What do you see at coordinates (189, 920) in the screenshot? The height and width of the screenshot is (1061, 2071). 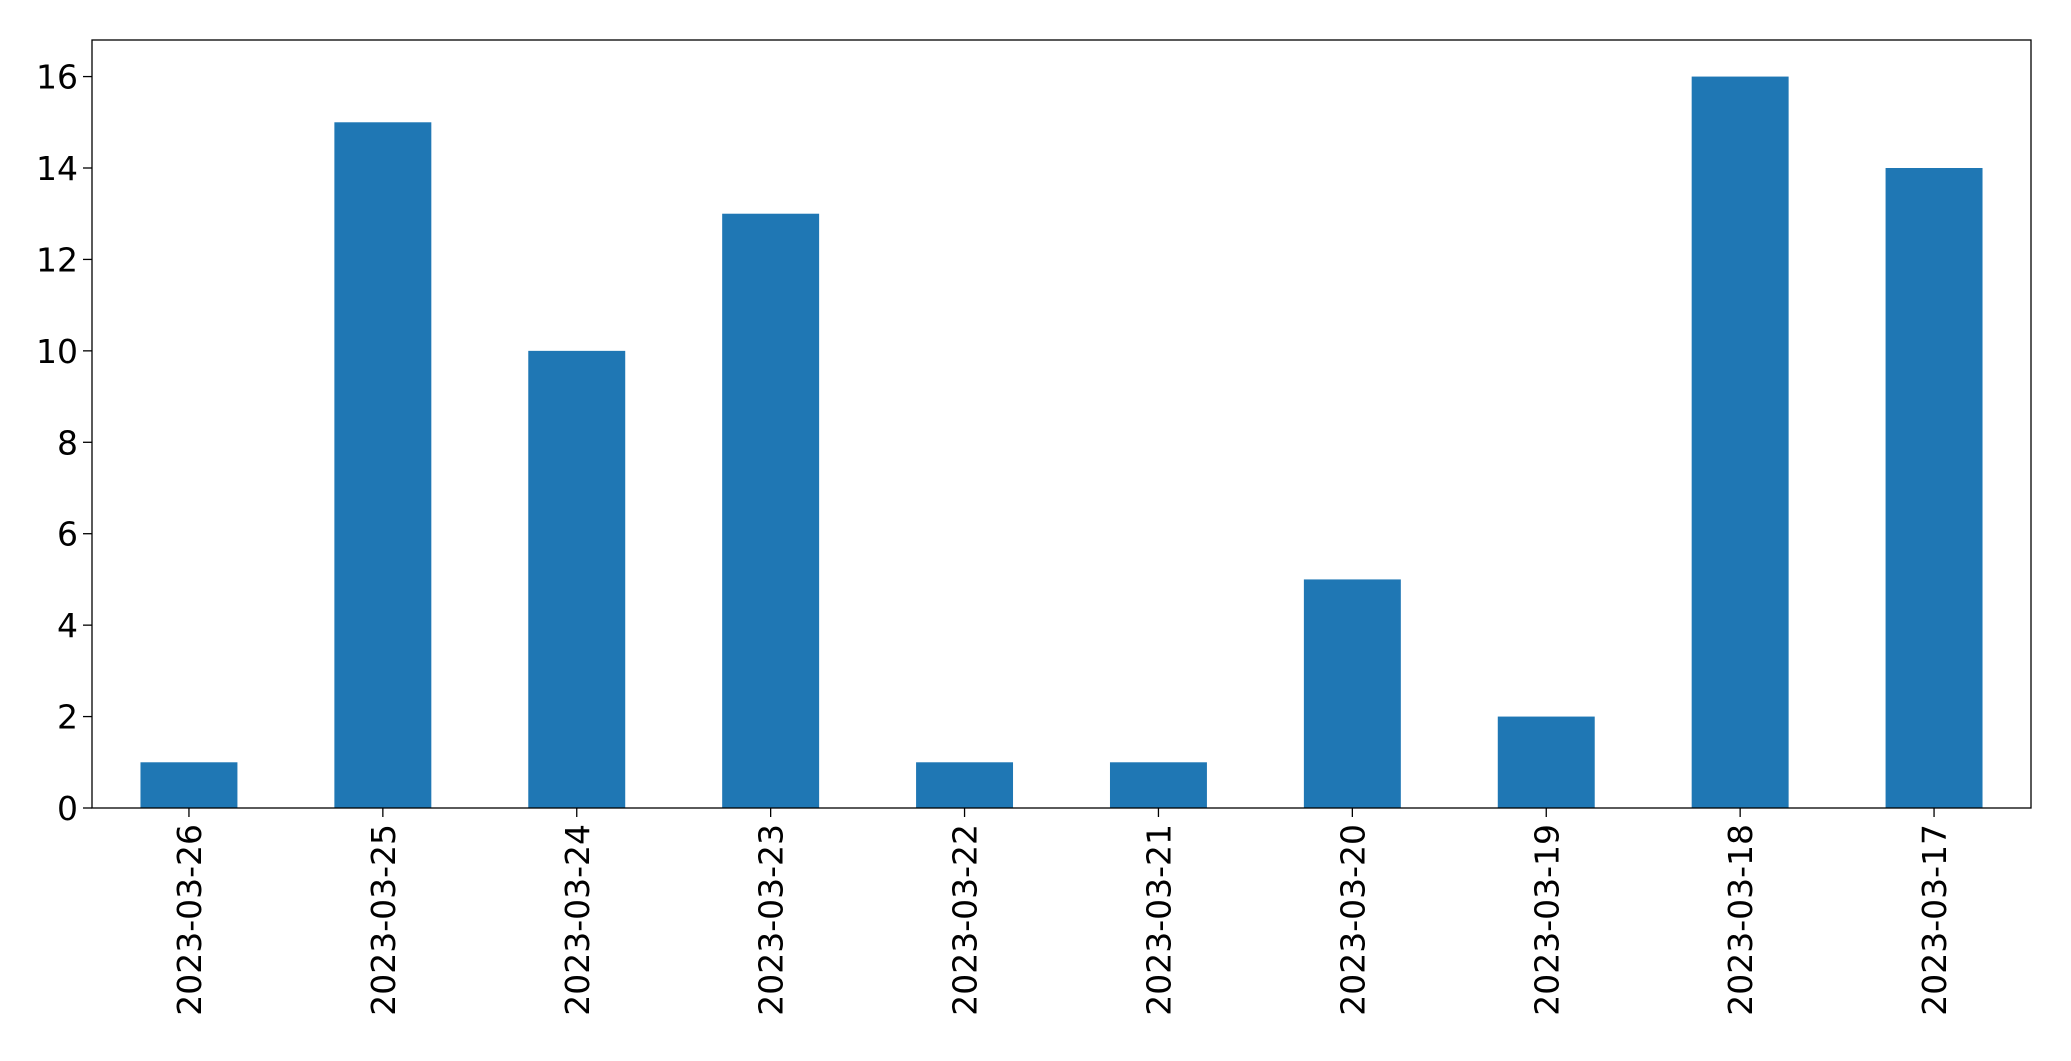 I see `x-tick-label: 2023-03-26` at bounding box center [189, 920].